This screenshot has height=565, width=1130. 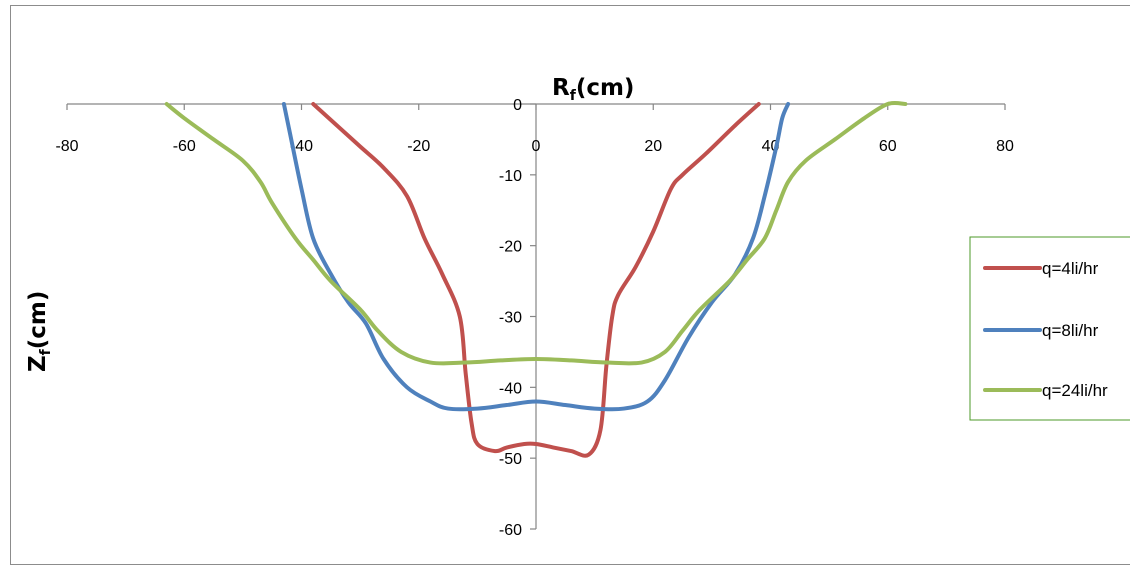 I want to click on legend-label-1: q=4li/hr, so click(x=1070, y=268).